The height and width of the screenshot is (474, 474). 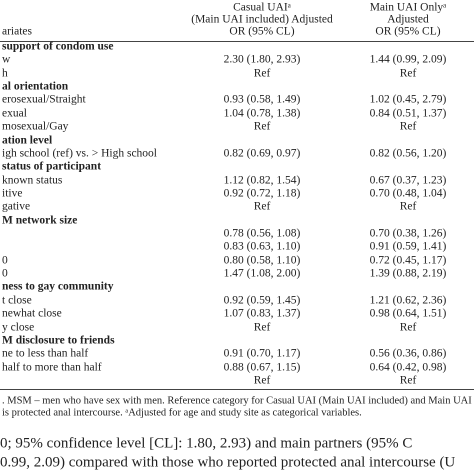 I want to click on casual-value: 0.82 (0.69, 0.97), so click(x=262, y=153).